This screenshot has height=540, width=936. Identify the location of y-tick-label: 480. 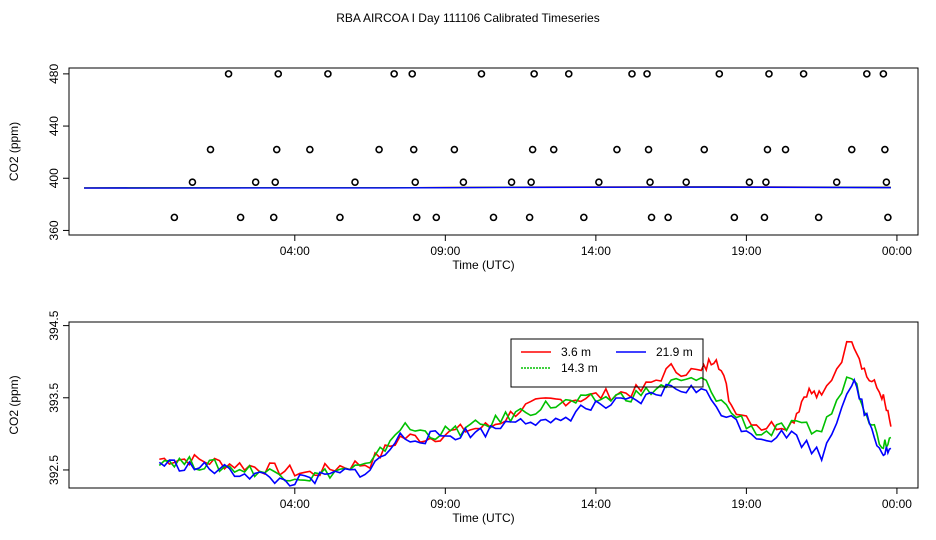
(54, 74).